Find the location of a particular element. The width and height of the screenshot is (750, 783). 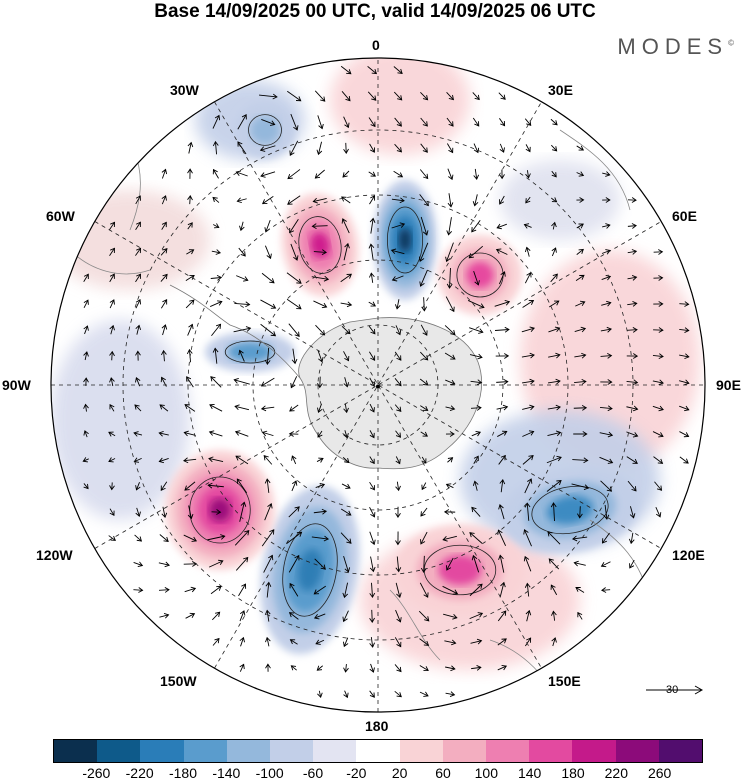

reference-vector-arrow is located at coordinates (675, 690).